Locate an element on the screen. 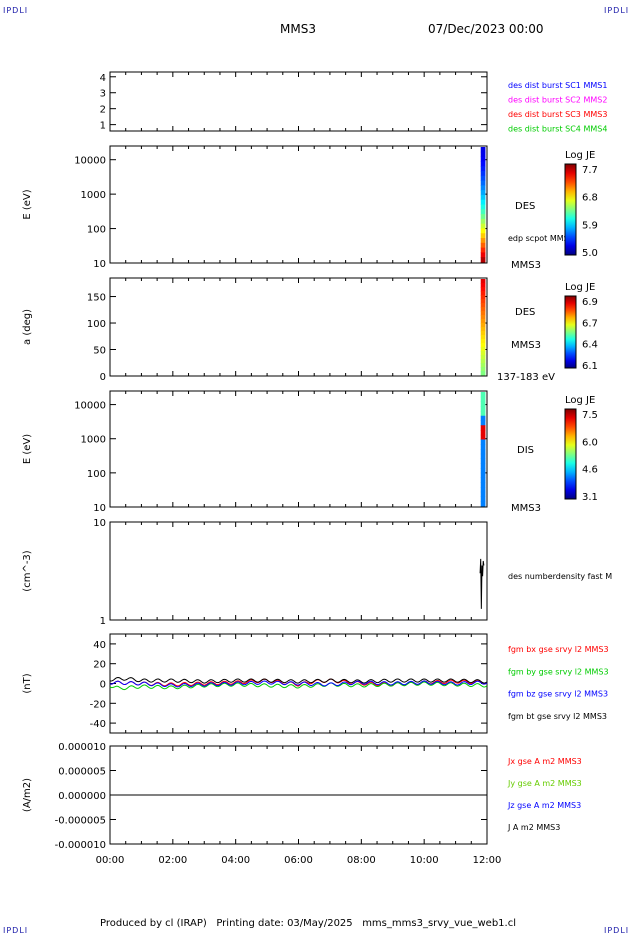 The height and width of the screenshot is (935, 630). y-tick-label-des_energy: 100 is located at coordinates (96, 230).